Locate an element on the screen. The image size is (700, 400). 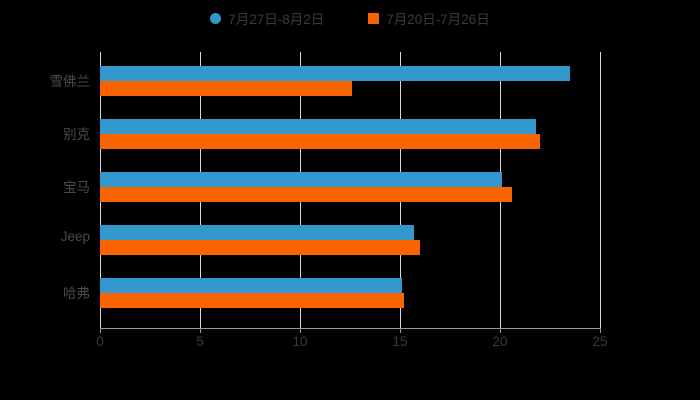
x-tick-label-0: 0 is located at coordinates (100, 341).